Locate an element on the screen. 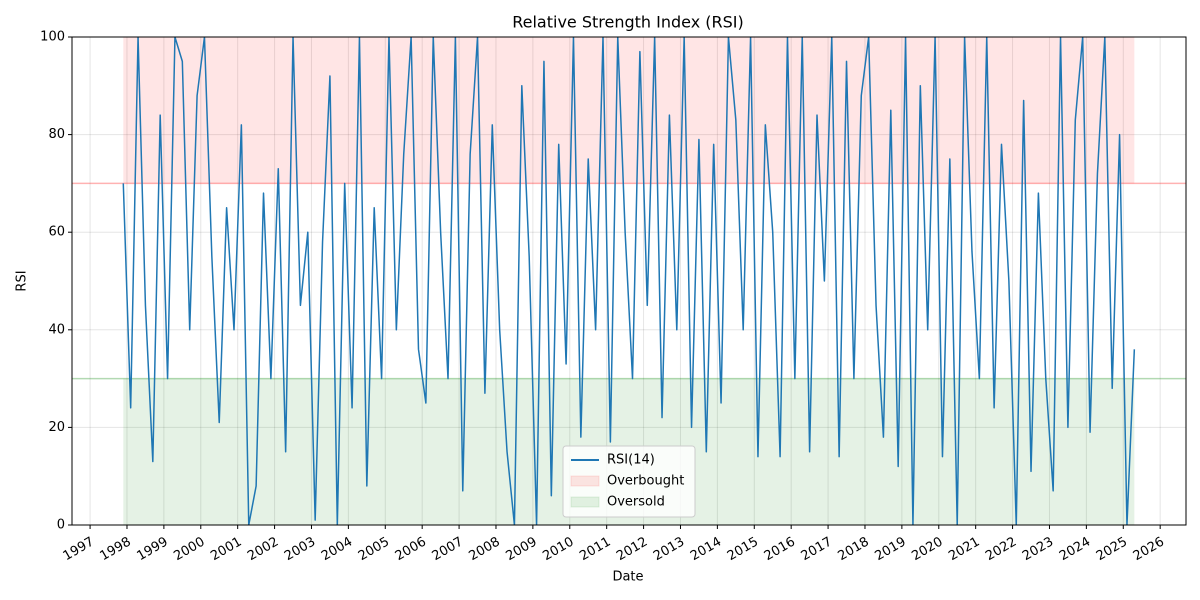 This screenshot has width=1200, height=600. x-tick-label: 2021 is located at coordinates (964, 550).